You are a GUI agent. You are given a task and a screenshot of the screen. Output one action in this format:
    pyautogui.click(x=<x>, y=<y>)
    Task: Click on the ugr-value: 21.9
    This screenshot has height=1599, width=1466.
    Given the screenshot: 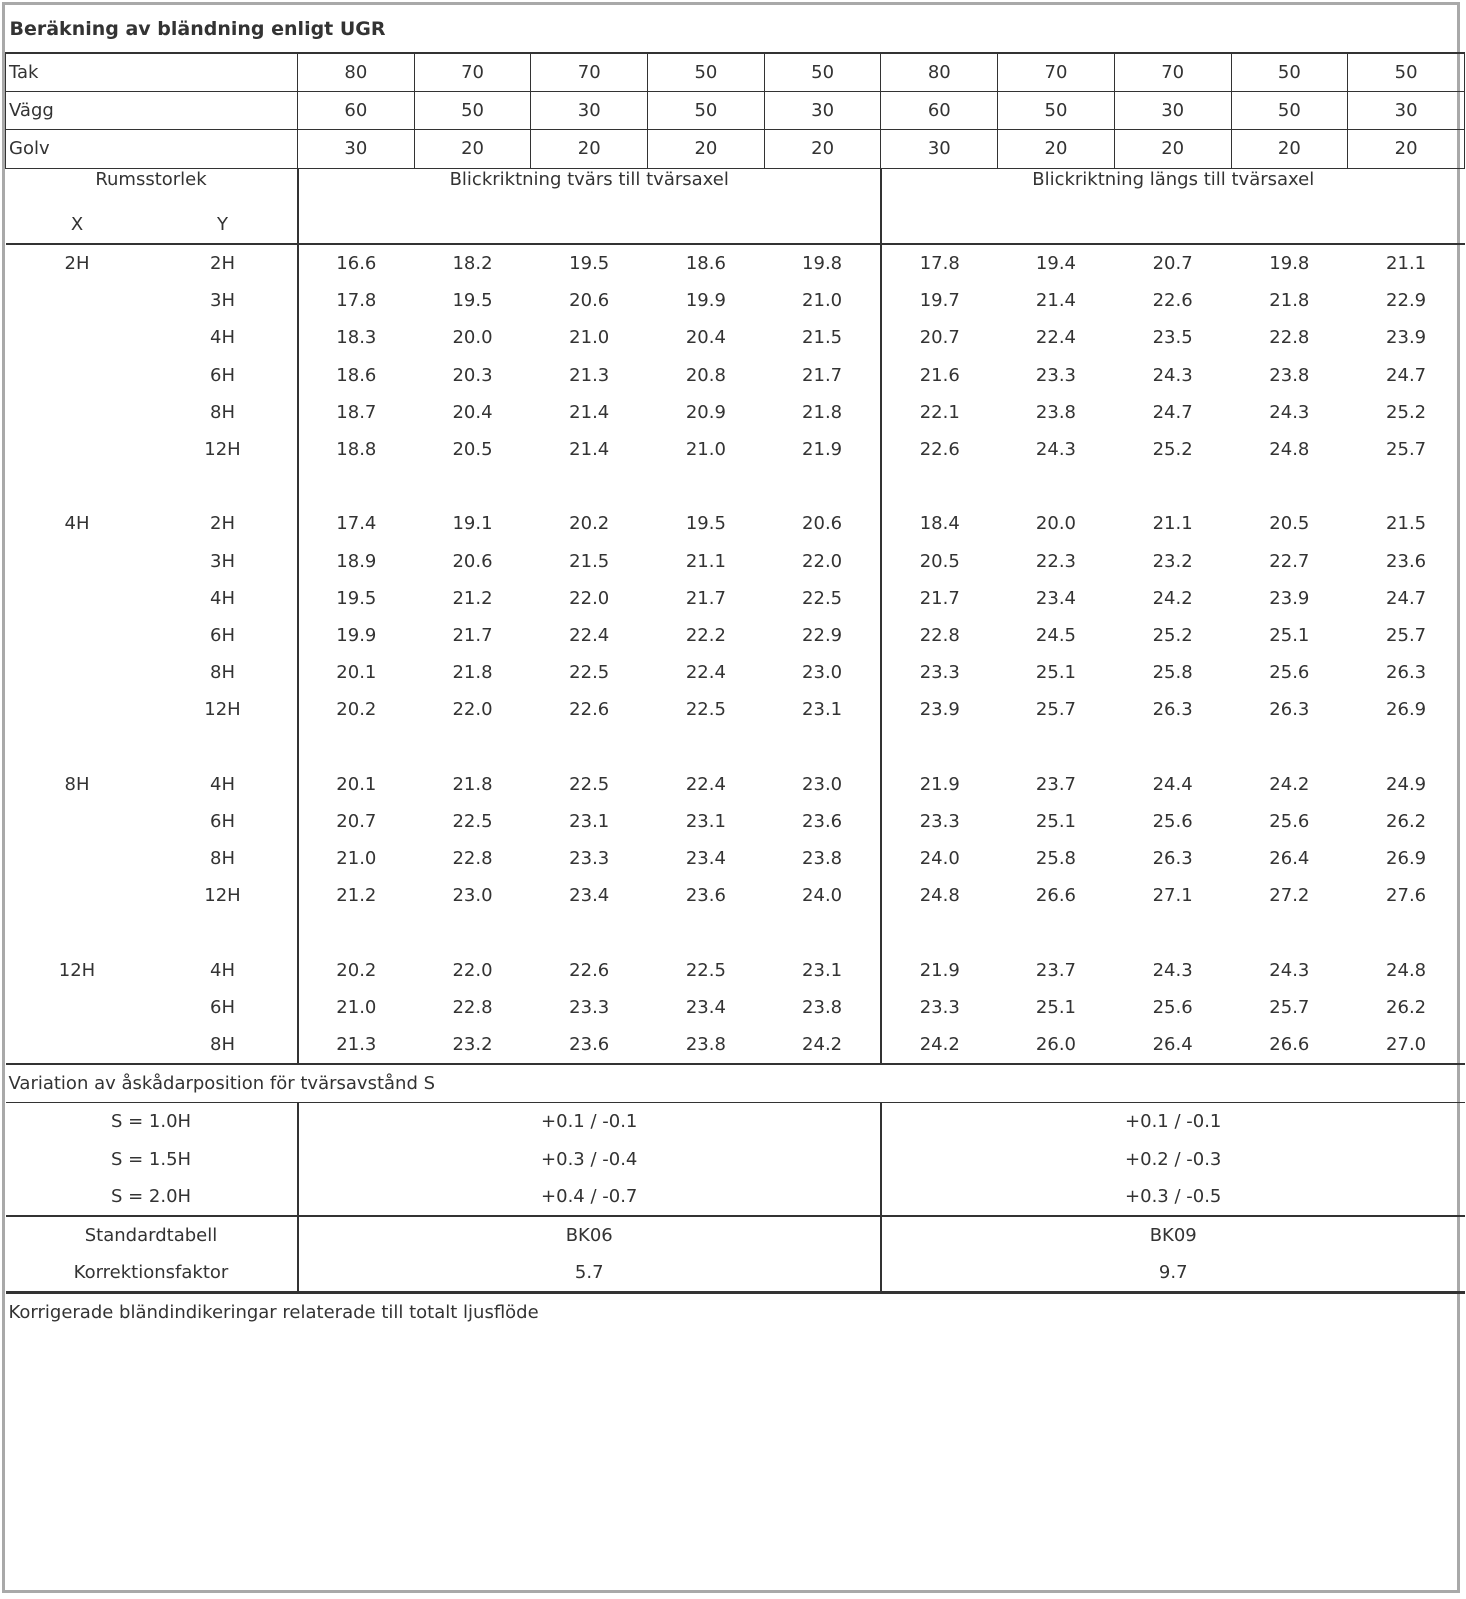 What is the action you would take?
    pyautogui.click(x=938, y=784)
    